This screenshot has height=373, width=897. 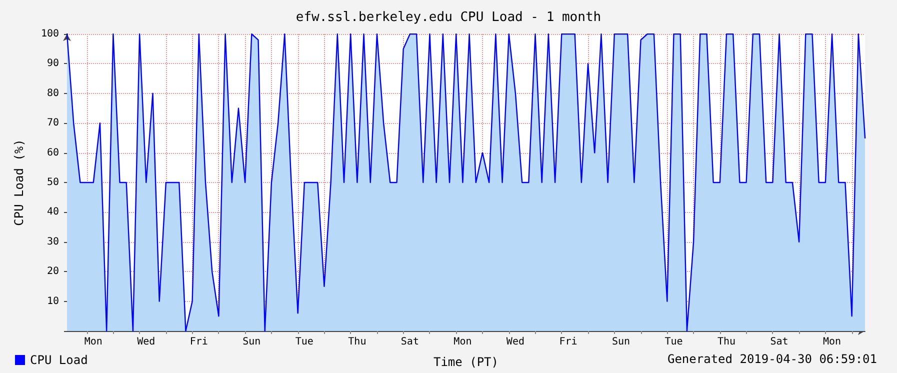 What do you see at coordinates (52, 64) in the screenshot?
I see `y-tick-label: 90` at bounding box center [52, 64].